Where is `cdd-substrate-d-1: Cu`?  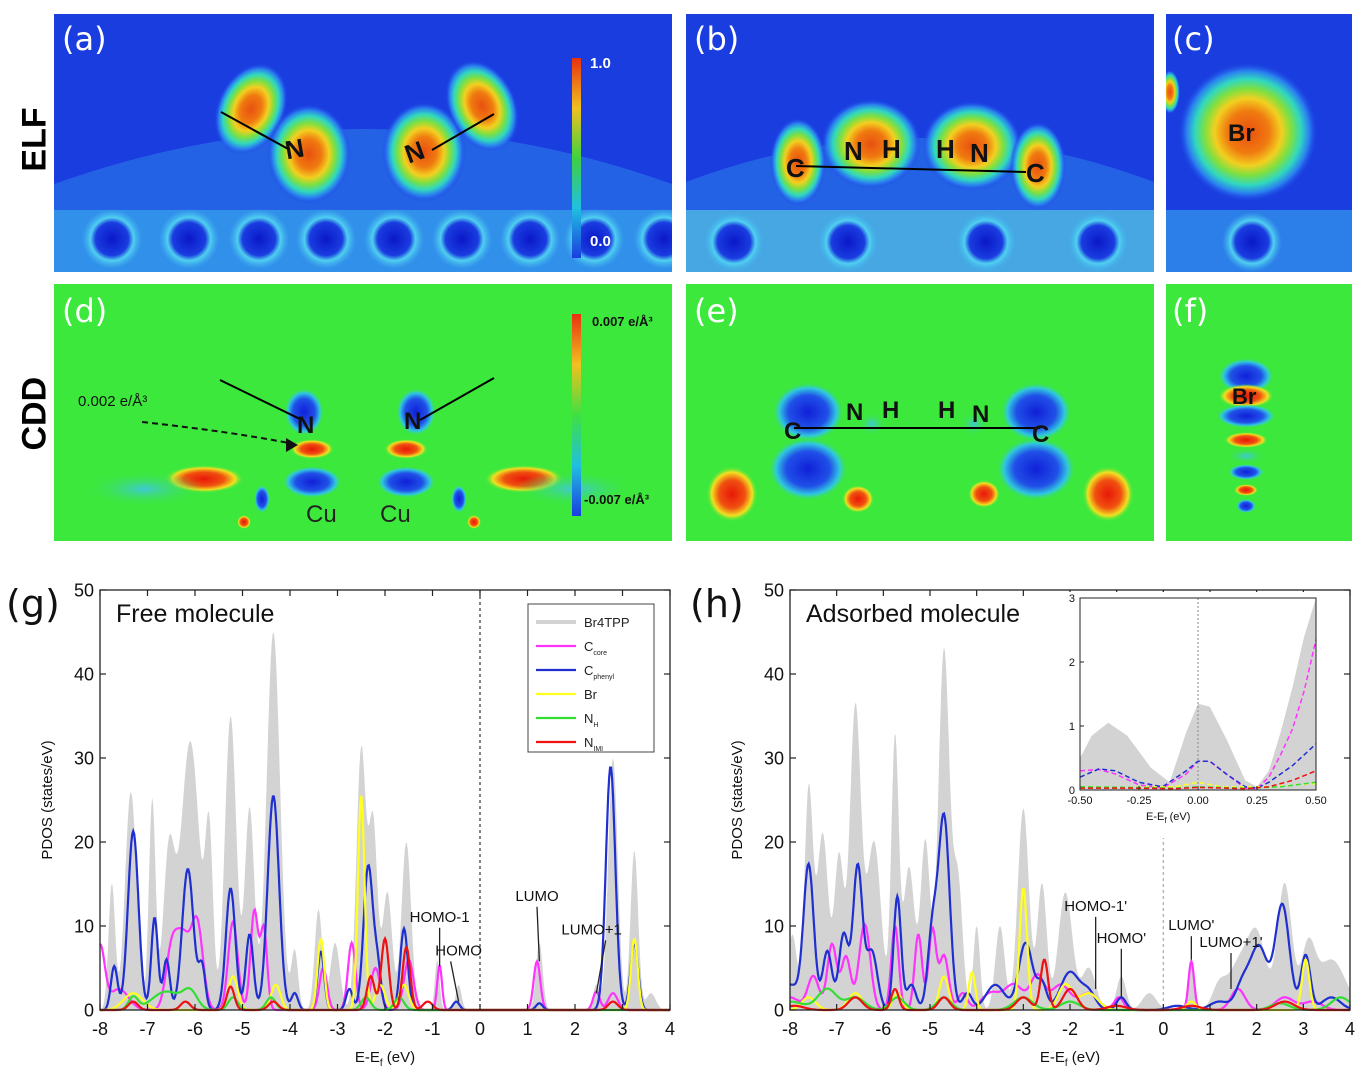
cdd-substrate-d-1: Cu is located at coordinates (321, 514).